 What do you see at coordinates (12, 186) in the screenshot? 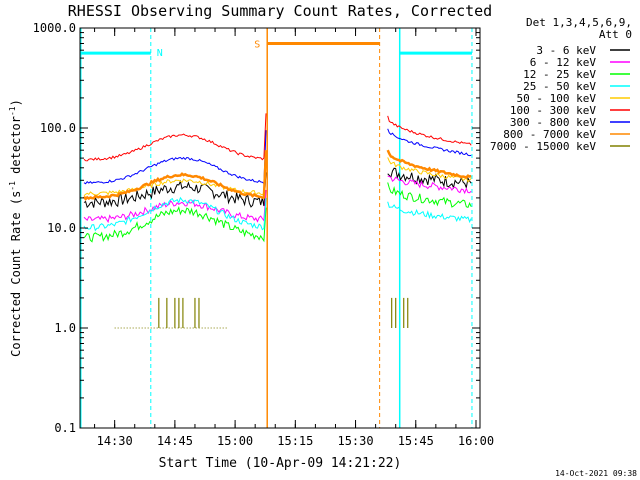
I see `y-axis-label-sup1: -1` at bounding box center [12, 186].